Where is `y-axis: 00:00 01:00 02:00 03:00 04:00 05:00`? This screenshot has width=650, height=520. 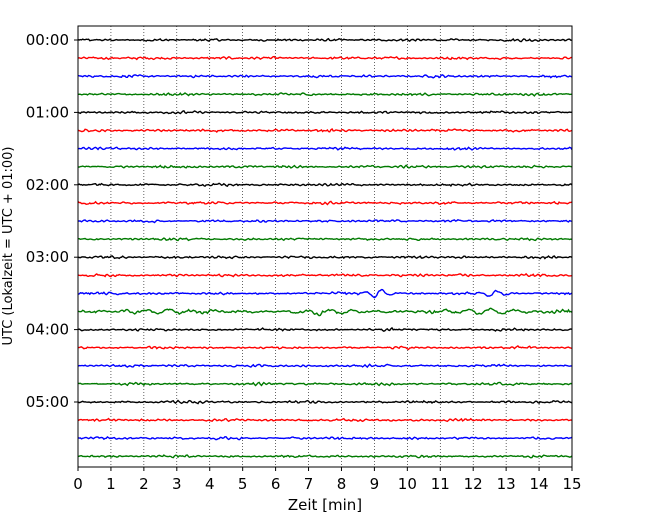 y-axis: 00:00 01:00 02:00 03:00 04:00 05:00 is located at coordinates (52, 221).